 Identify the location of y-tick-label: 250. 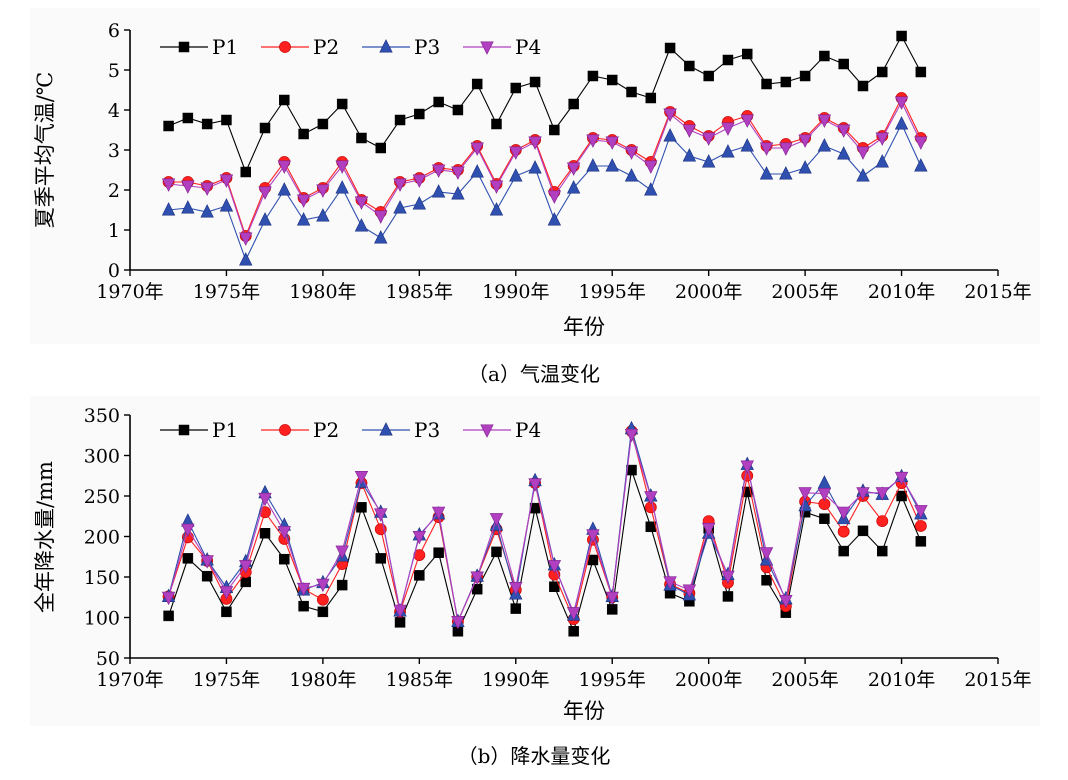
(102, 497).